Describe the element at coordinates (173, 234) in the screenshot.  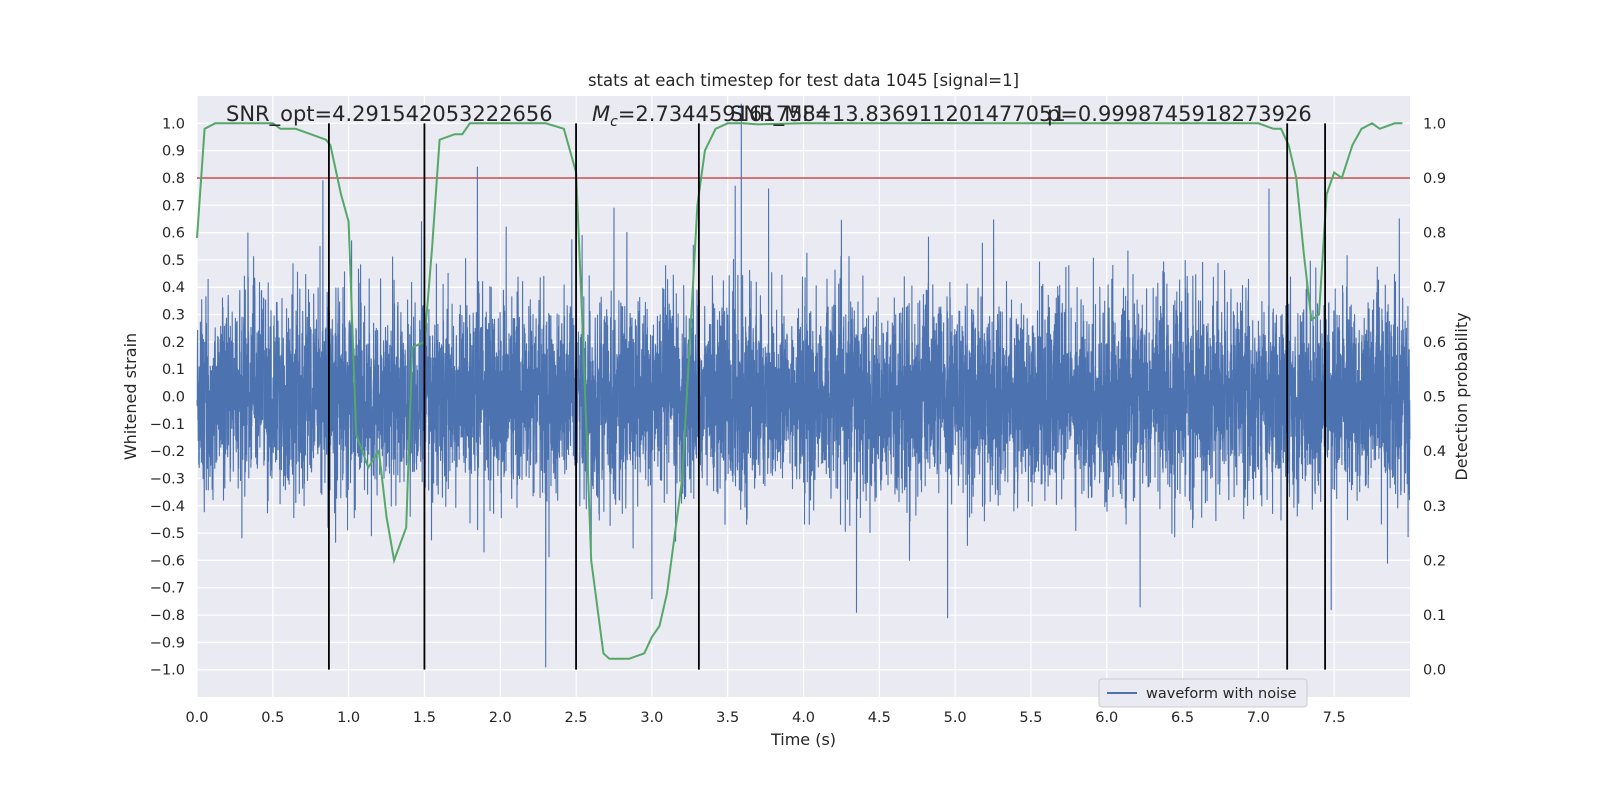
I see `y-tick-label: 0.6` at that location.